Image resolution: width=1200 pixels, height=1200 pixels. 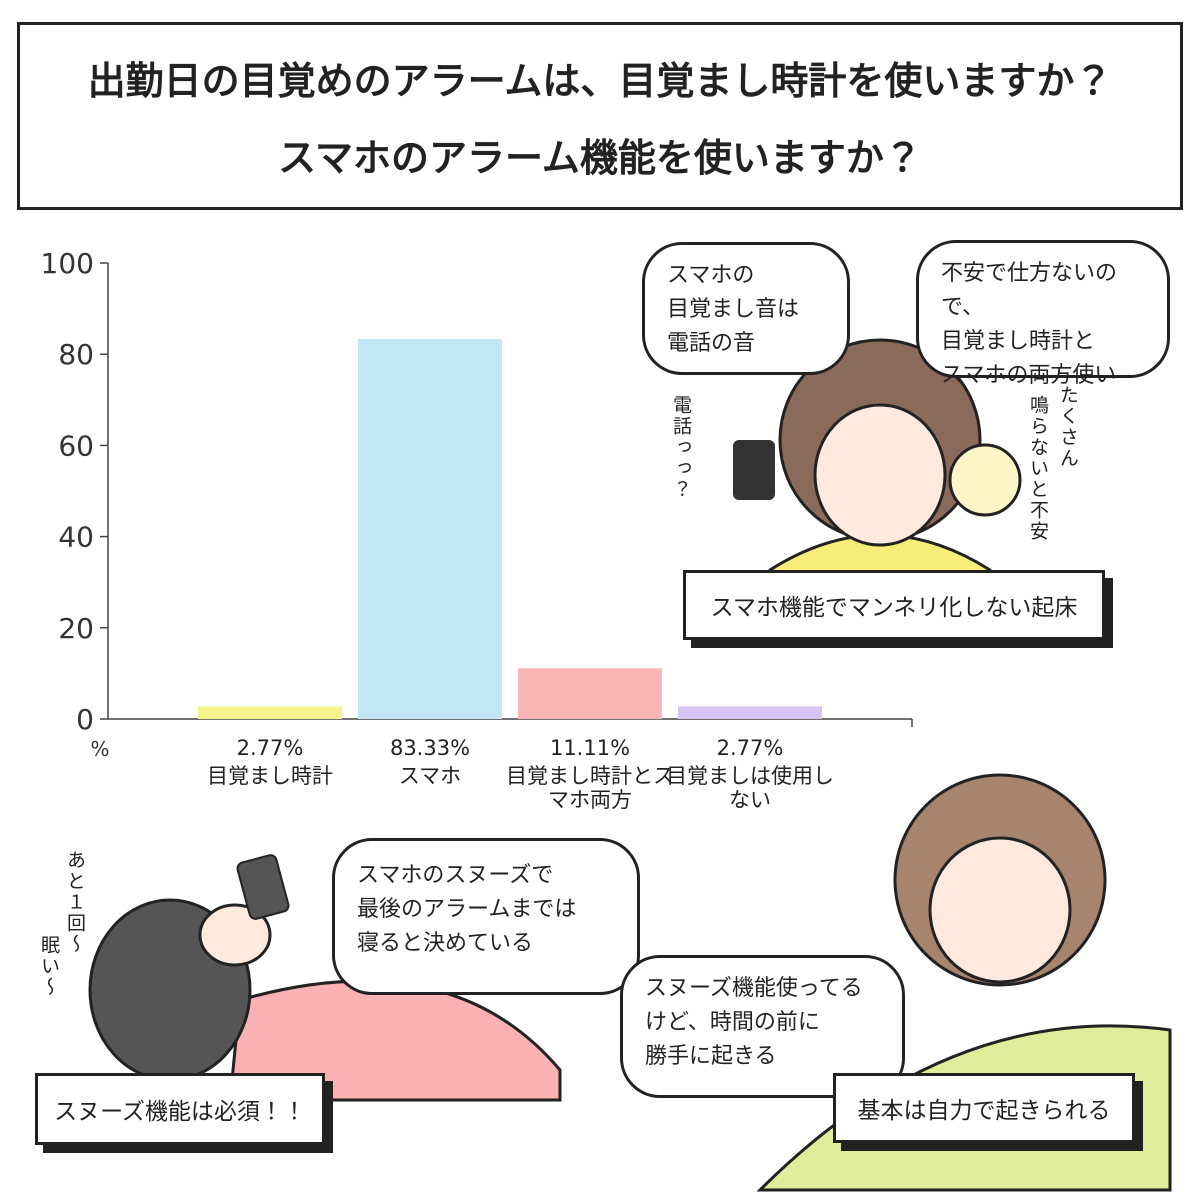 I want to click on x-tick-label: スマホ, so click(x=430, y=776).